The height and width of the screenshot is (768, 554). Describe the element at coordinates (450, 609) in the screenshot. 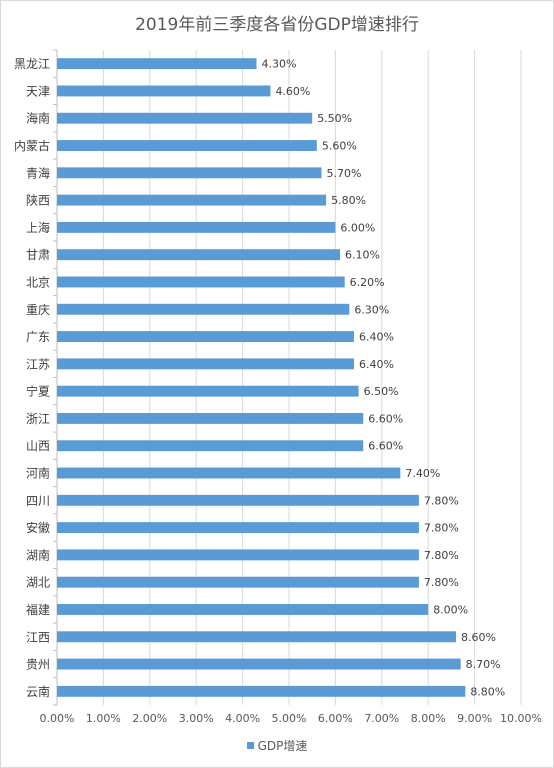

I see `data-label: 8.00%` at that location.